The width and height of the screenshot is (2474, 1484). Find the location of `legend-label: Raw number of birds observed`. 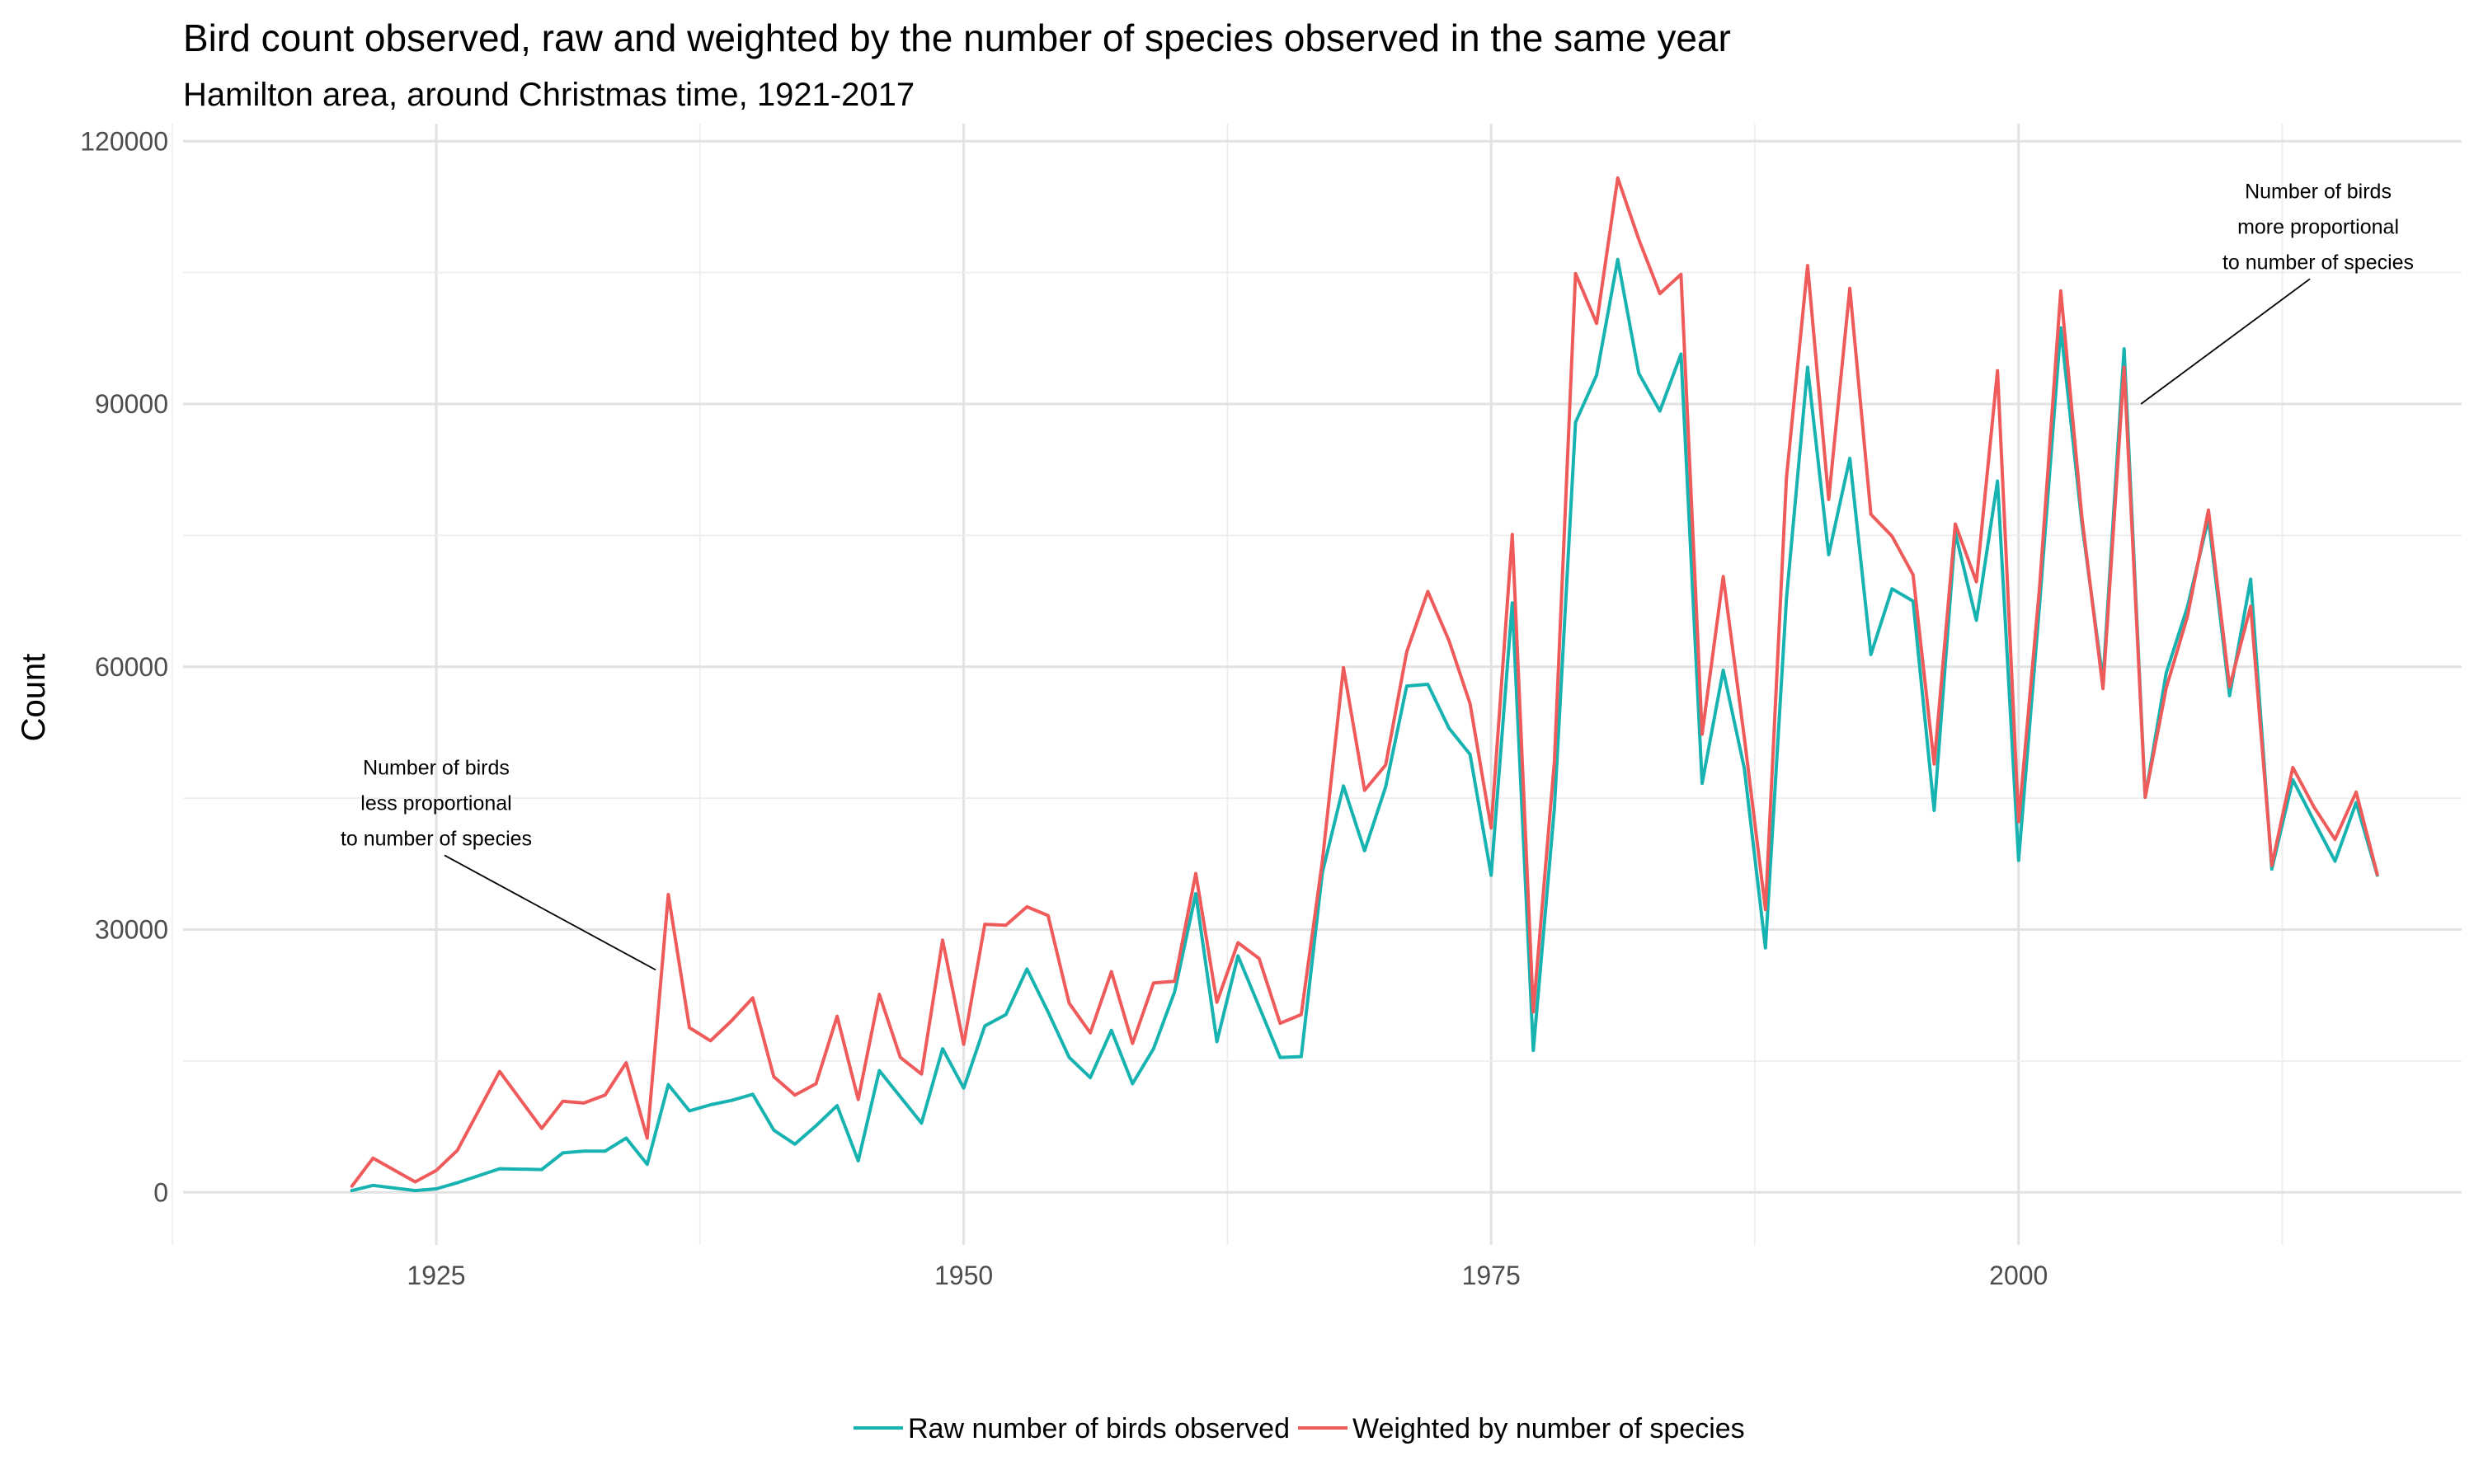

legend-label: Raw number of birds observed is located at coordinates (1099, 1428).